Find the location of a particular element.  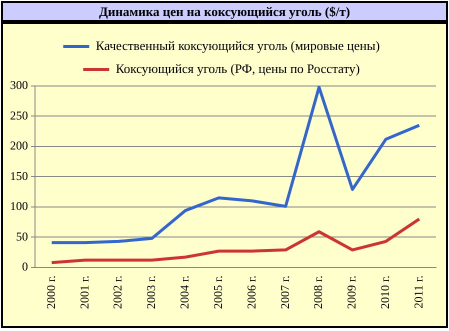

x-tick-label: 2001 г. is located at coordinates (84, 292).